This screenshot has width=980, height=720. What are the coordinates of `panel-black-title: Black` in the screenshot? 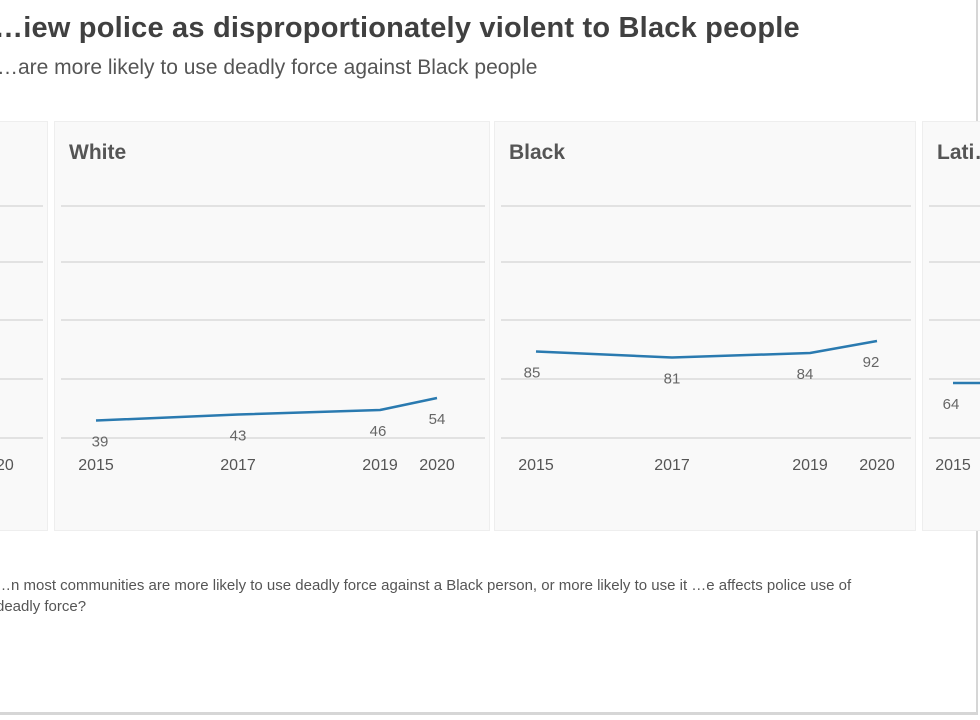 It's located at (537, 152).